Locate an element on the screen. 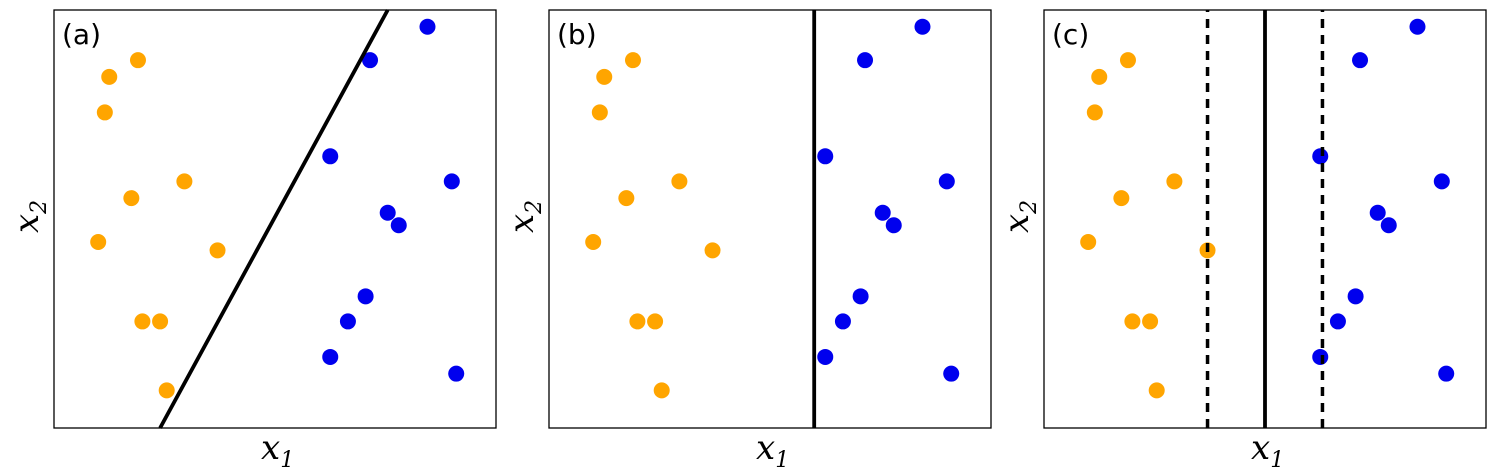  panel-label: (b) is located at coordinates (577, 34).